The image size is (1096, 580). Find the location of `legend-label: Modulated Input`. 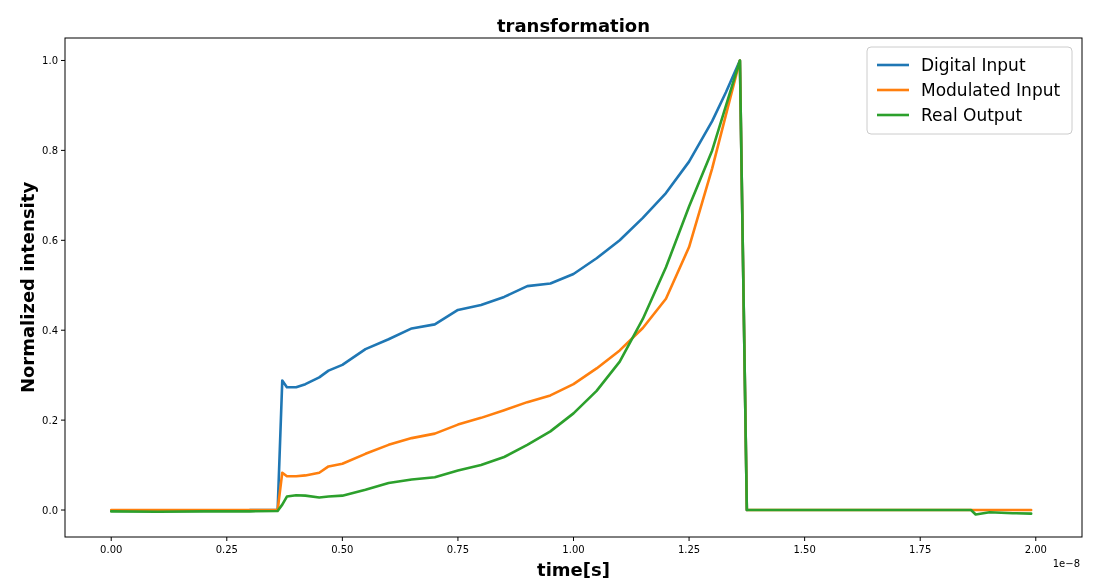

legend-label: Modulated Input is located at coordinates (991, 90).